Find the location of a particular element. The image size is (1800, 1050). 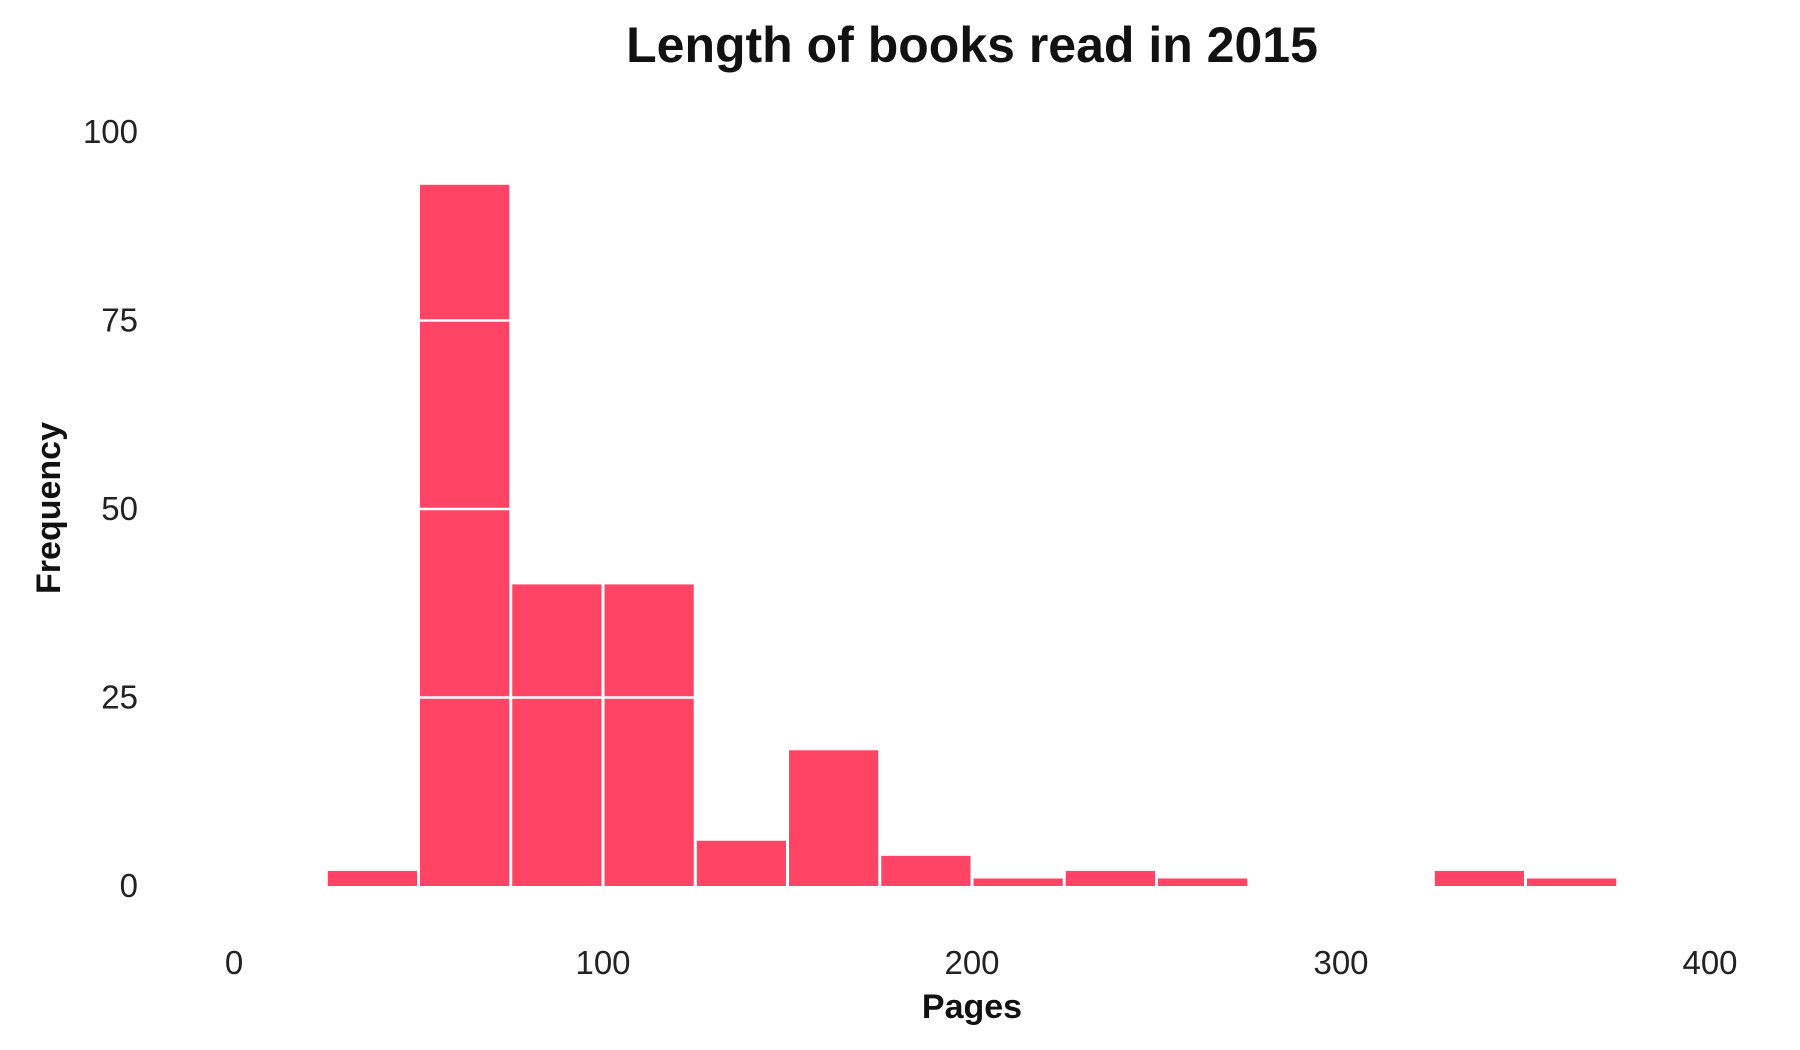

y-tick-label: 100 is located at coordinates (110, 131).